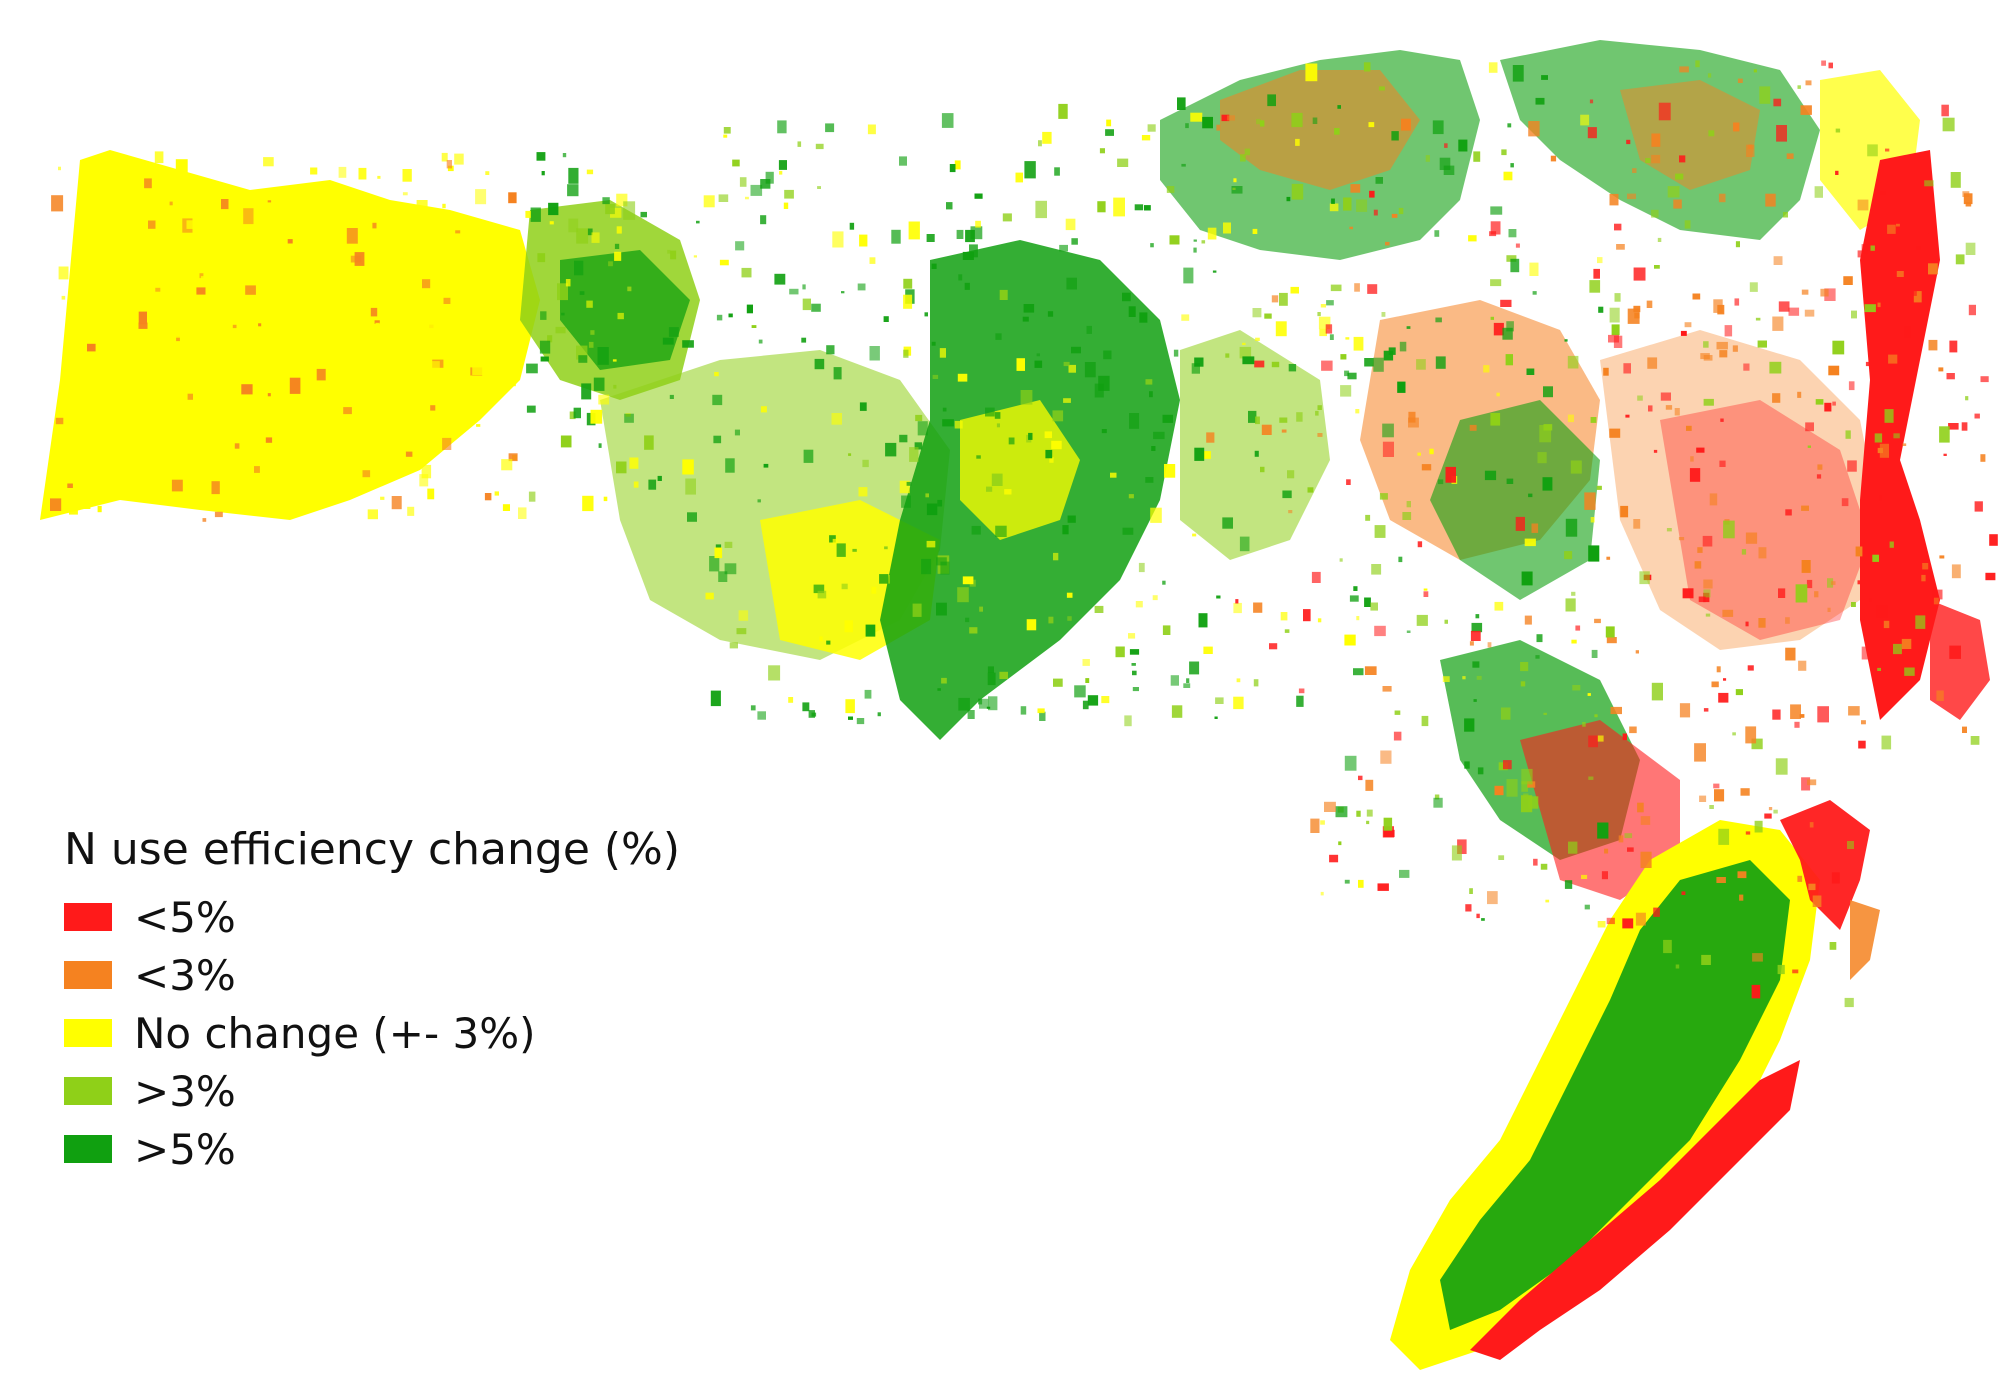  Describe the element at coordinates (185, 1149) in the screenshot. I see `legend-label-gt5: >5%` at that location.